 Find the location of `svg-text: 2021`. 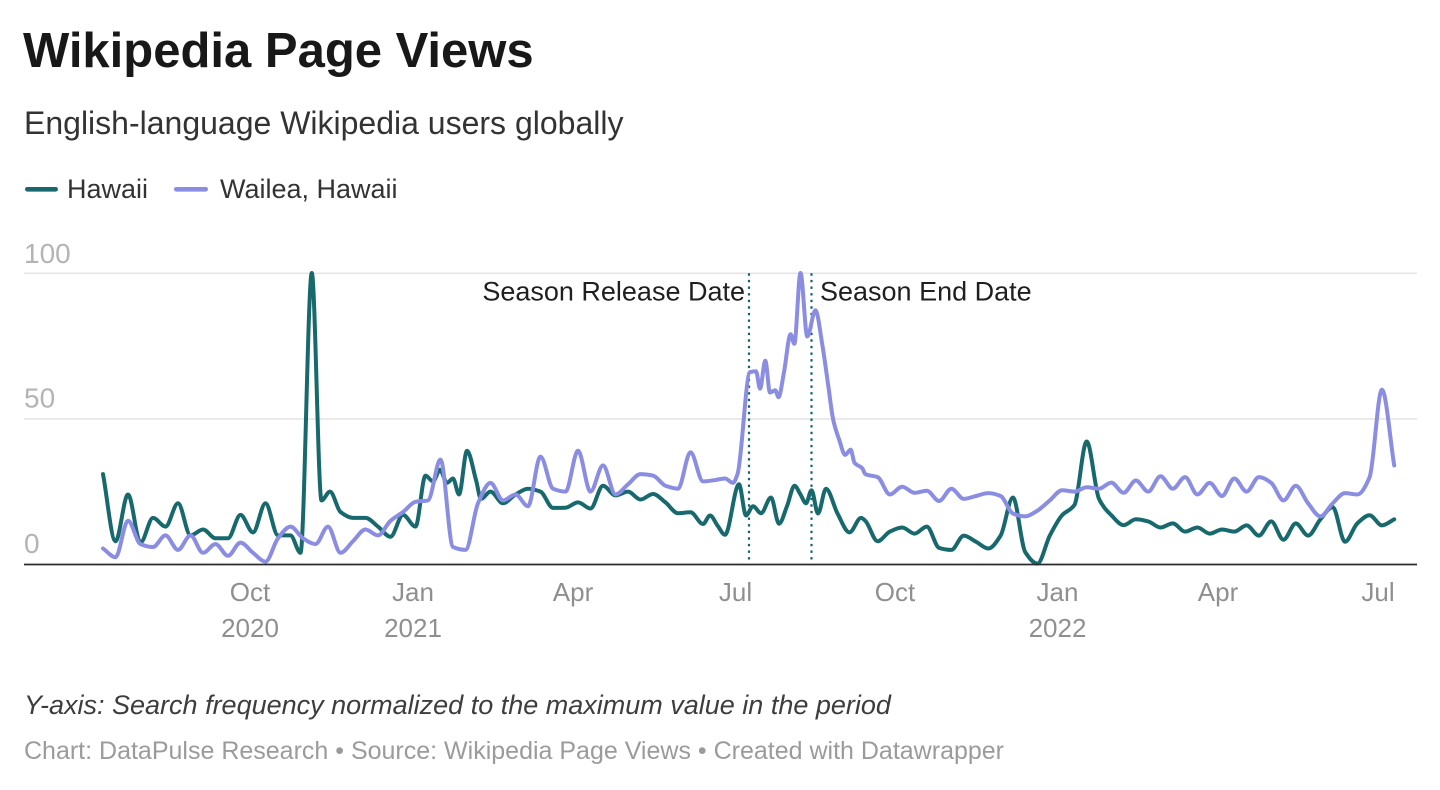

svg-text: 2021 is located at coordinates (413, 628).